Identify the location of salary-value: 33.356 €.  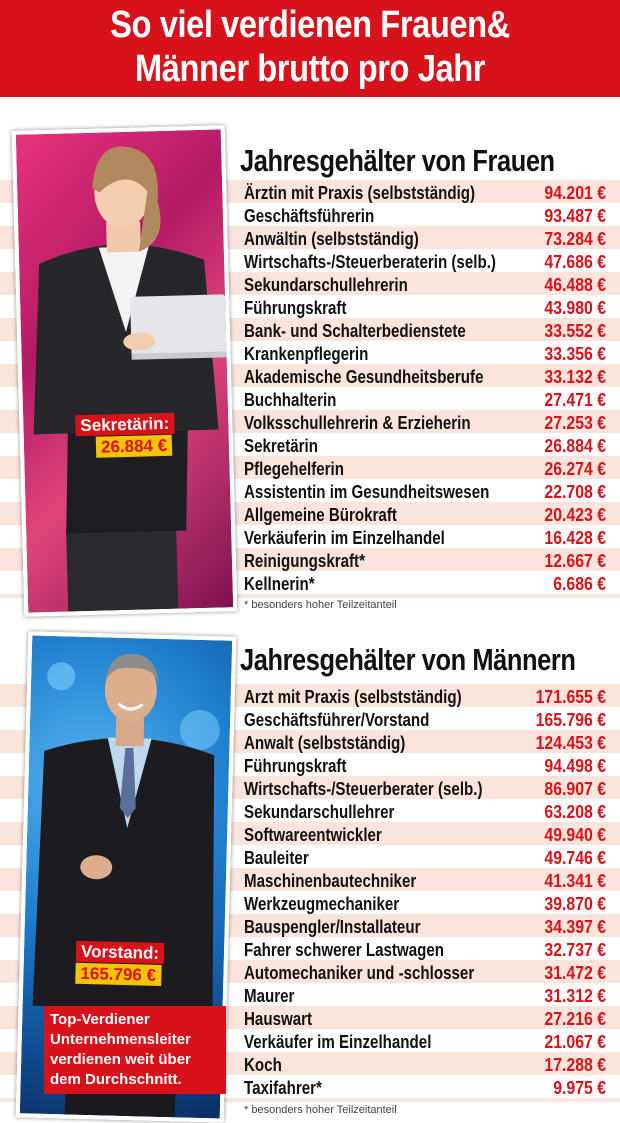
(575, 354).